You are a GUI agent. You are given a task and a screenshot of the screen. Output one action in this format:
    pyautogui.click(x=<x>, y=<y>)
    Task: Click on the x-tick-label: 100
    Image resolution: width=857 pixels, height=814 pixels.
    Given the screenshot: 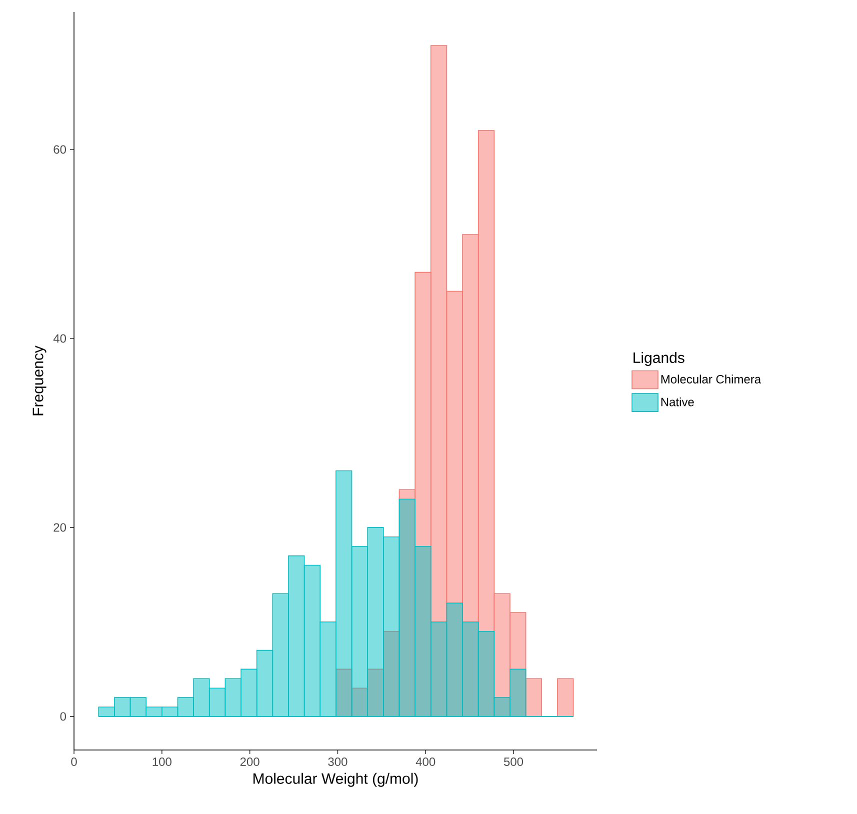 What is the action you would take?
    pyautogui.click(x=162, y=762)
    